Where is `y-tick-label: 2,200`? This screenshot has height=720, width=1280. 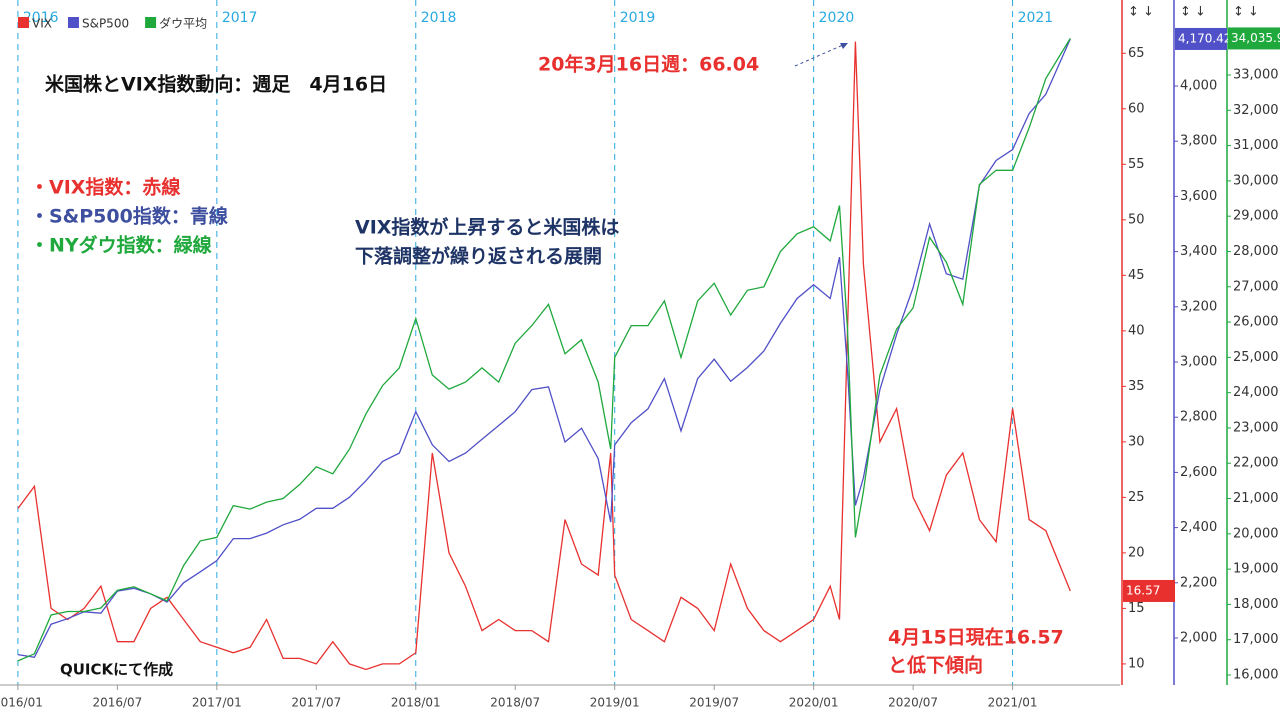
y-tick-label: 2,200 is located at coordinates (1198, 582).